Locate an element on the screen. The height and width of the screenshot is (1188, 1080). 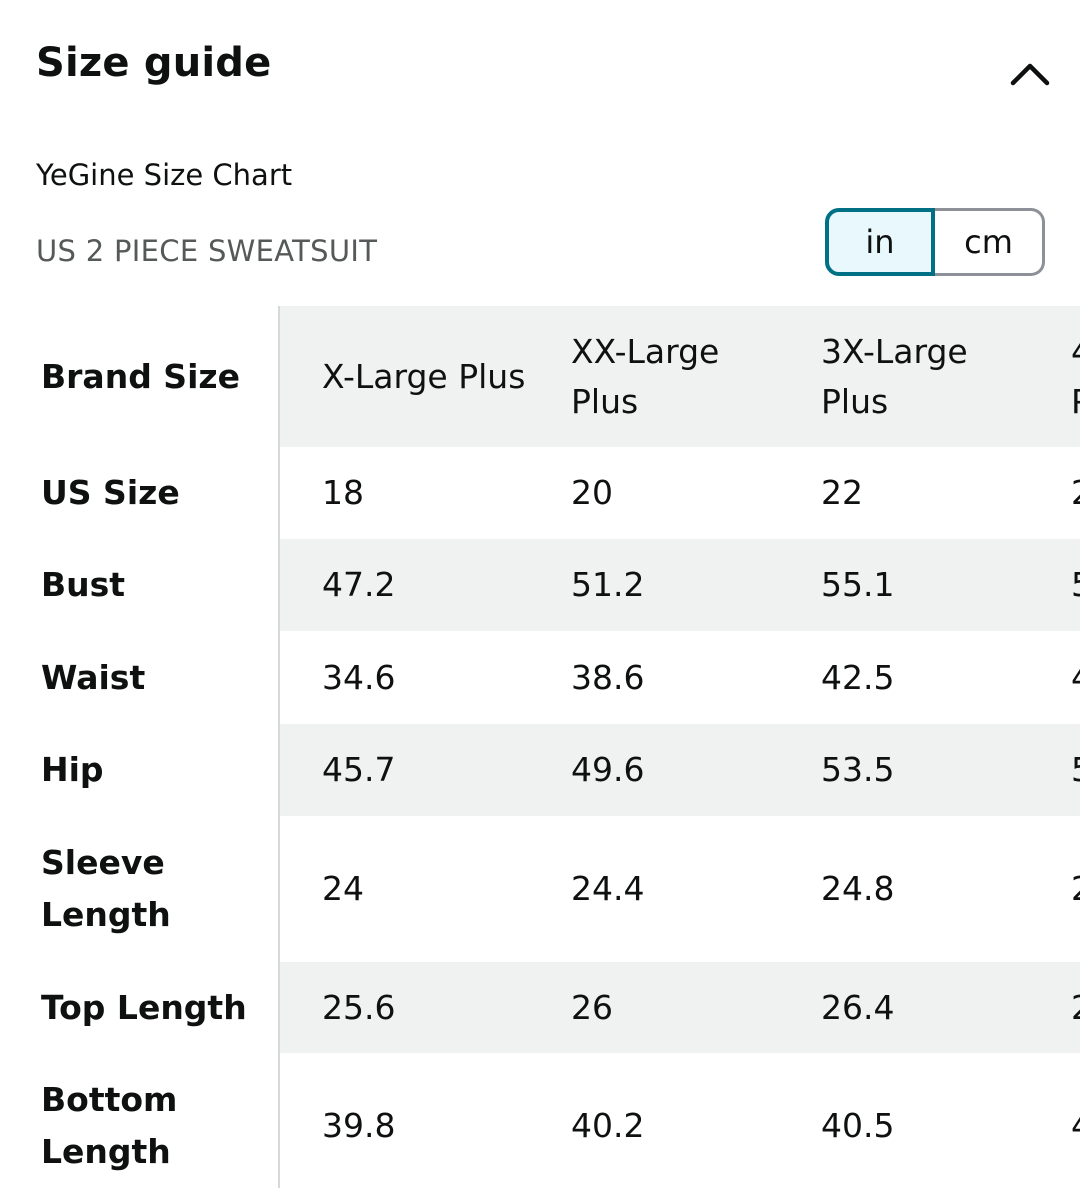
table-cell: 46.5 is located at coordinates (1054, 677).